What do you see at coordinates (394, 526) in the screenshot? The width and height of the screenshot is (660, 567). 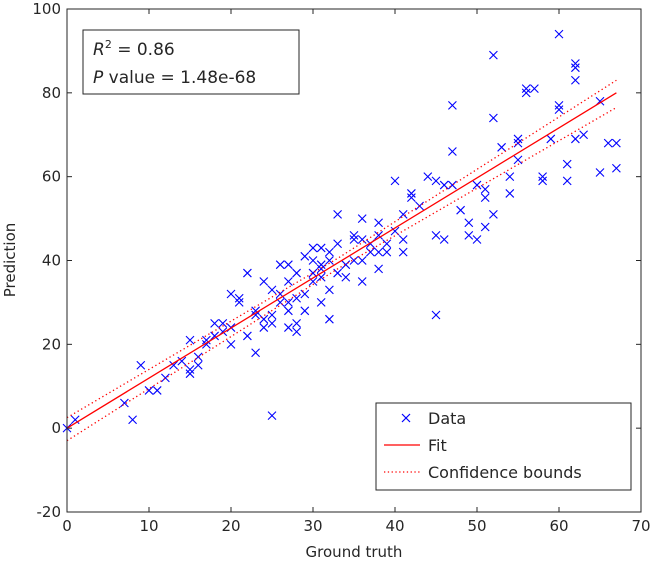 I see `x-tick-label: 40` at bounding box center [394, 526].